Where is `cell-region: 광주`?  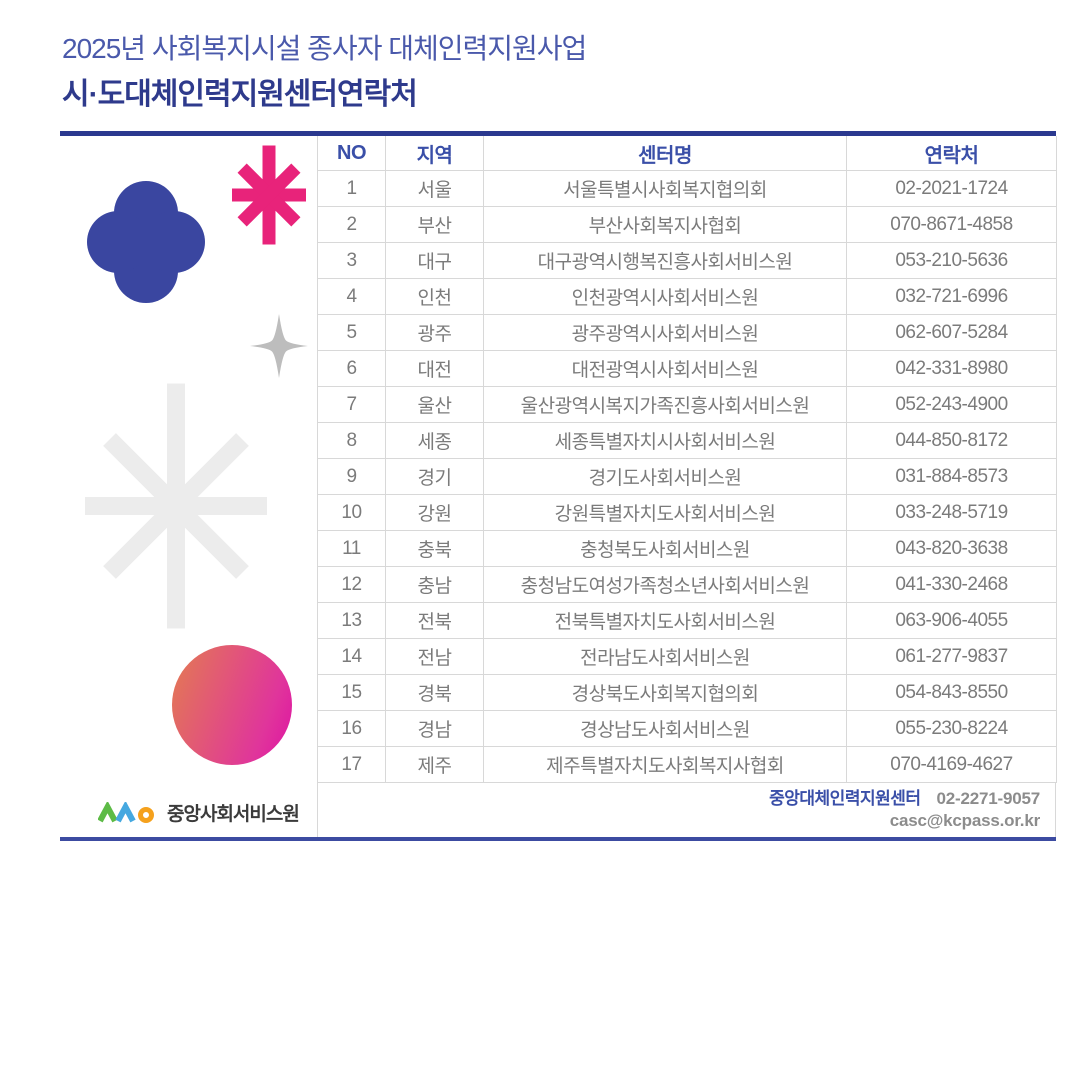
cell-region: 광주 is located at coordinates (434, 332).